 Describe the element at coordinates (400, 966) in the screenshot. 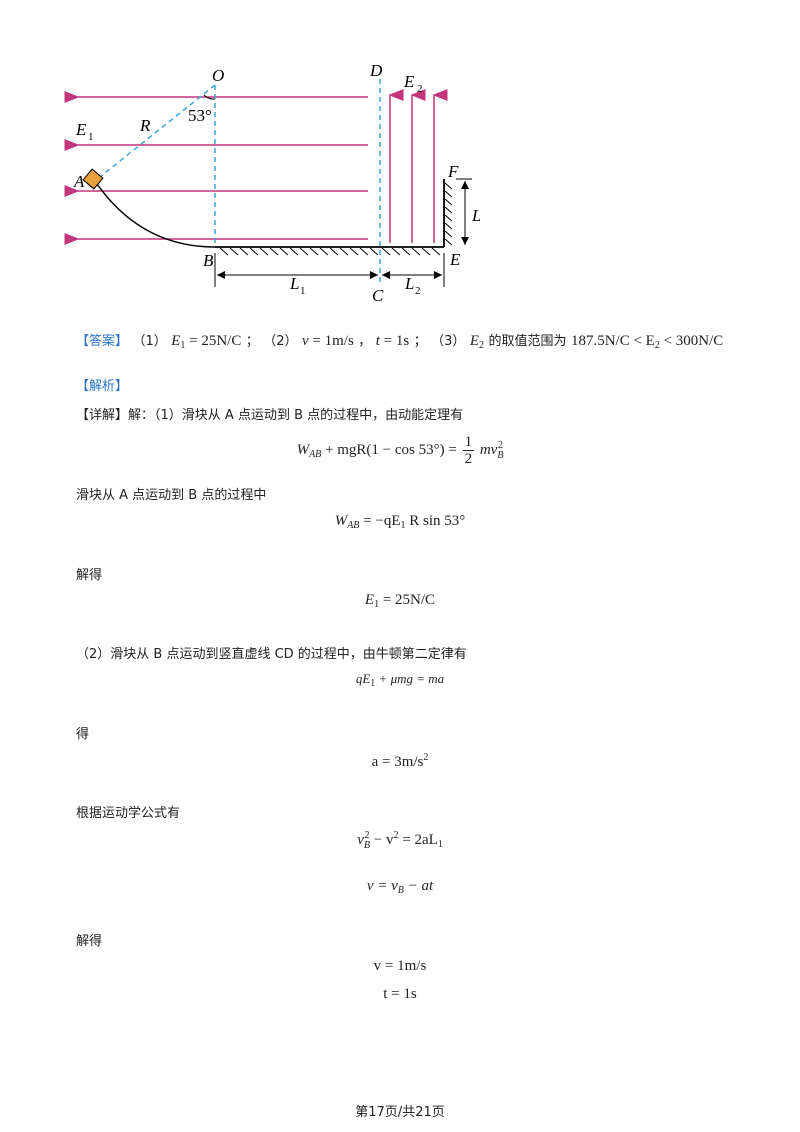

I see `equation-8: v = 1m/s` at that location.